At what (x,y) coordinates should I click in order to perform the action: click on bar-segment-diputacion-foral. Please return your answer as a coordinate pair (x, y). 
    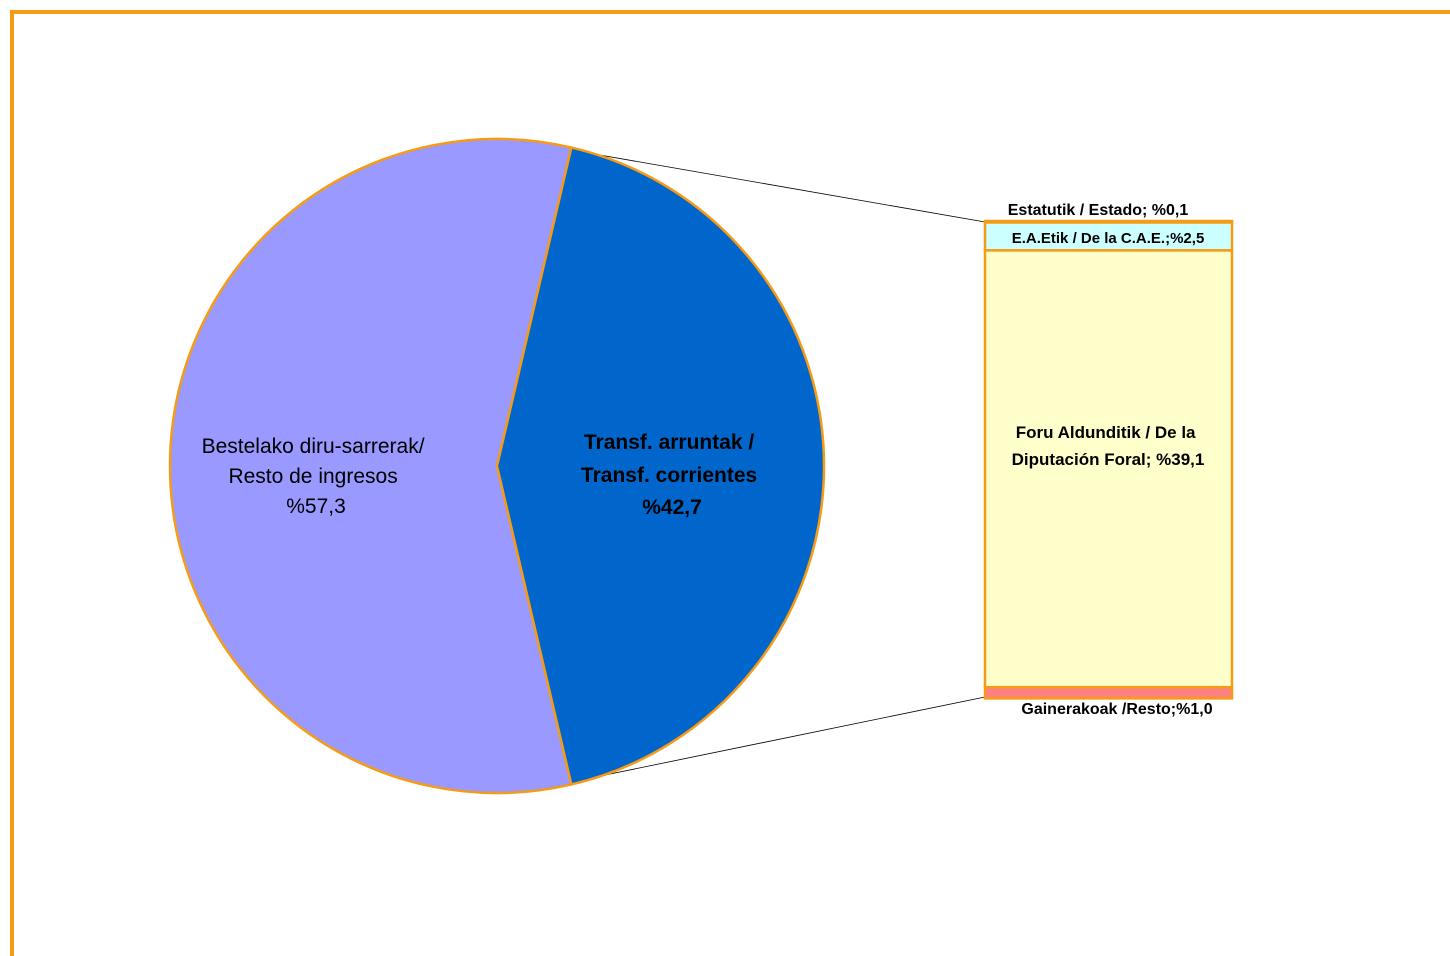
    Looking at the image, I should click on (1108, 469).